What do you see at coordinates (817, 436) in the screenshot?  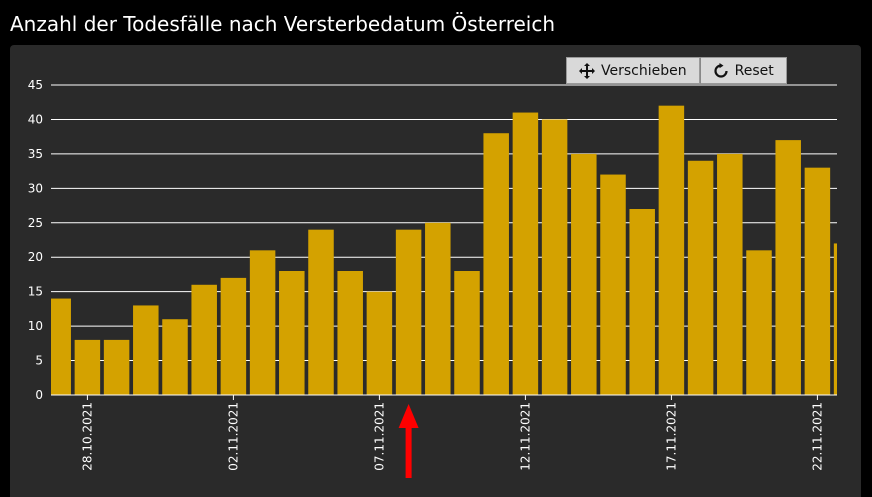 I see `x-tick-label: 22.11.2021` at bounding box center [817, 436].